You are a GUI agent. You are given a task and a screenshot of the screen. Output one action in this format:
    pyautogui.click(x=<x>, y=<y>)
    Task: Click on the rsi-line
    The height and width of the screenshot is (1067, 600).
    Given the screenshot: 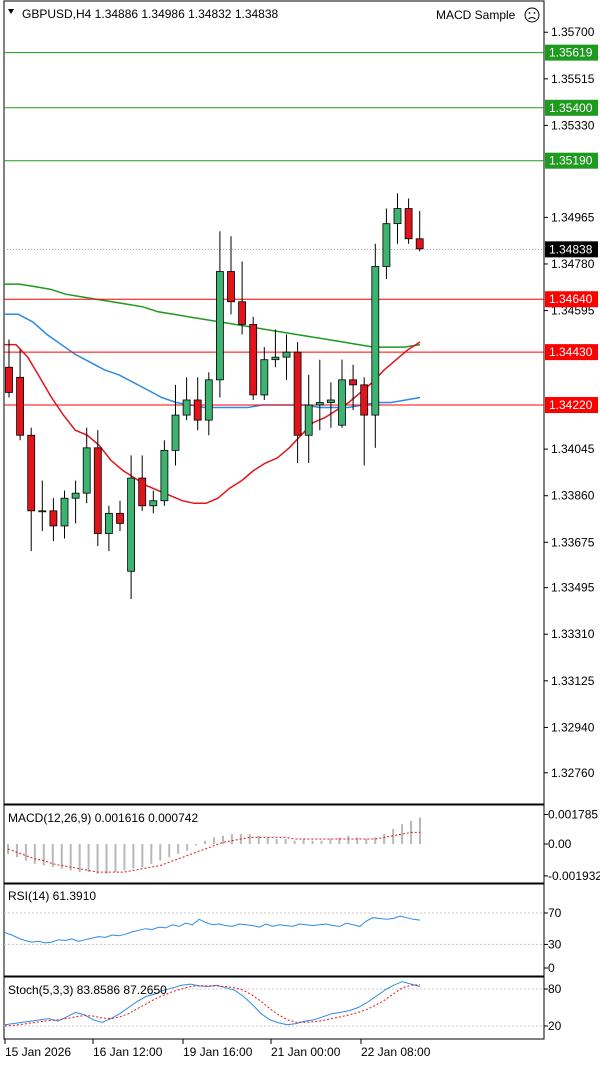 What is the action you would take?
    pyautogui.click(x=212, y=929)
    